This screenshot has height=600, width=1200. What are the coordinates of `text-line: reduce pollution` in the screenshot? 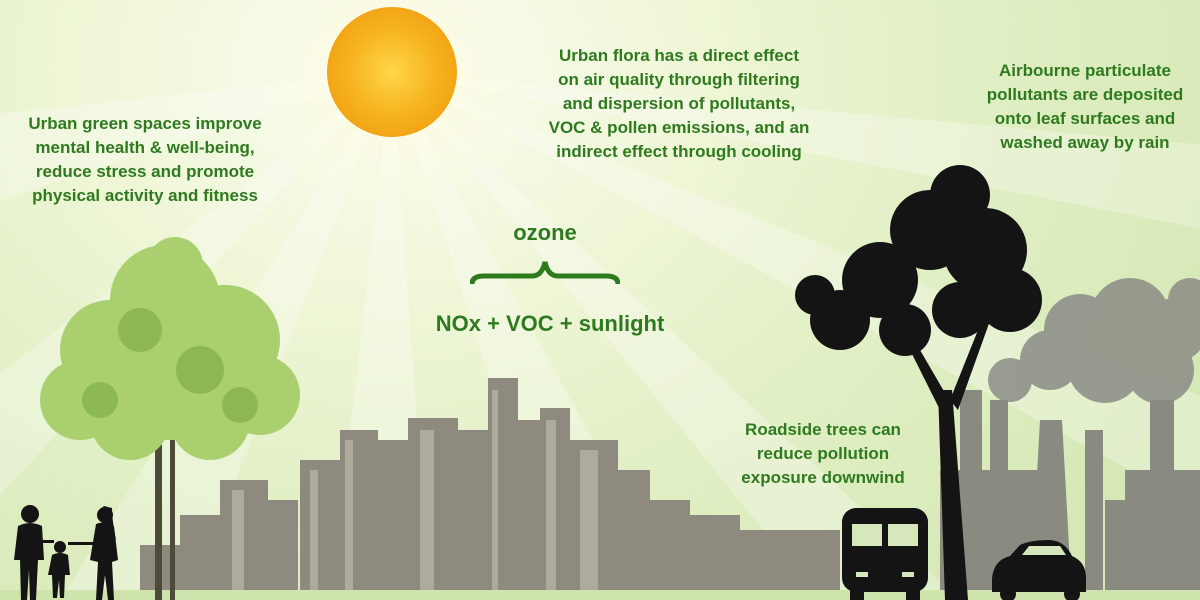 It's located at (823, 453).